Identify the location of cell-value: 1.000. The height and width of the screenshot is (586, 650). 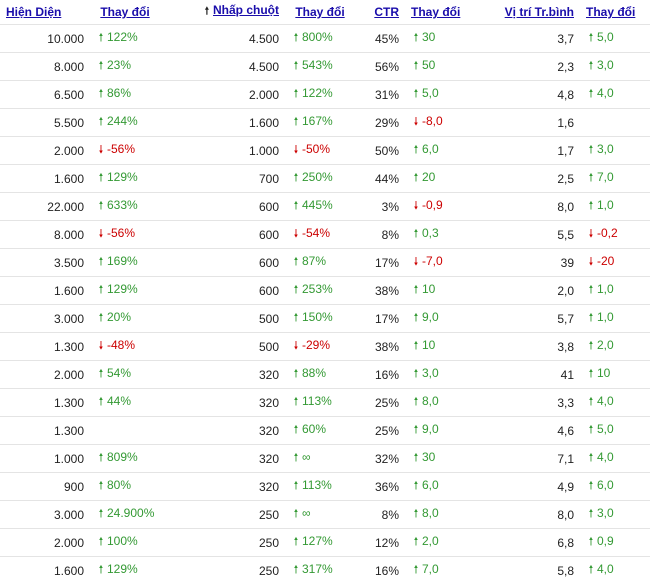
(263, 150).